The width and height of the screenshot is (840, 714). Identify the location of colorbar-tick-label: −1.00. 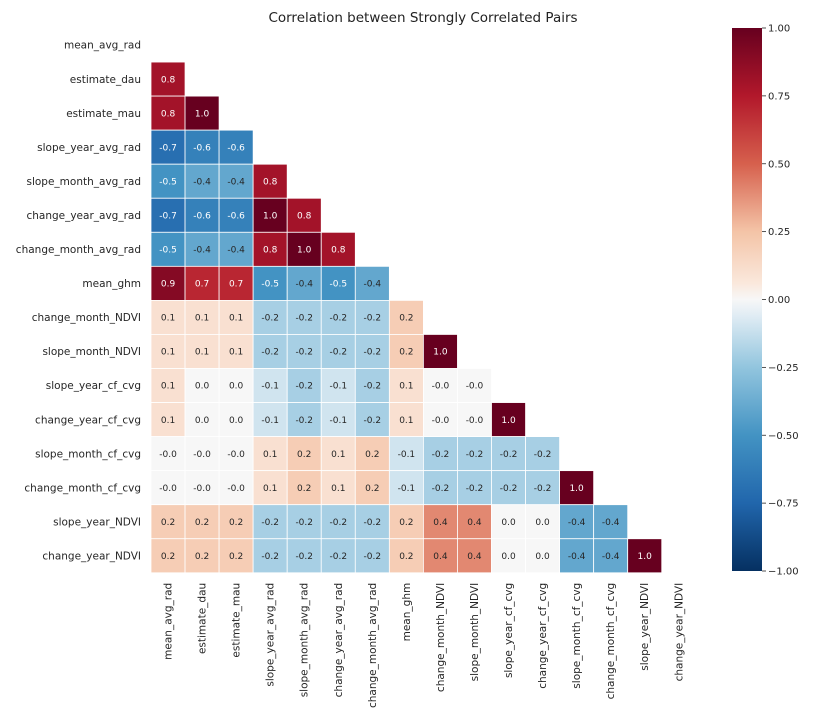
(783, 572).